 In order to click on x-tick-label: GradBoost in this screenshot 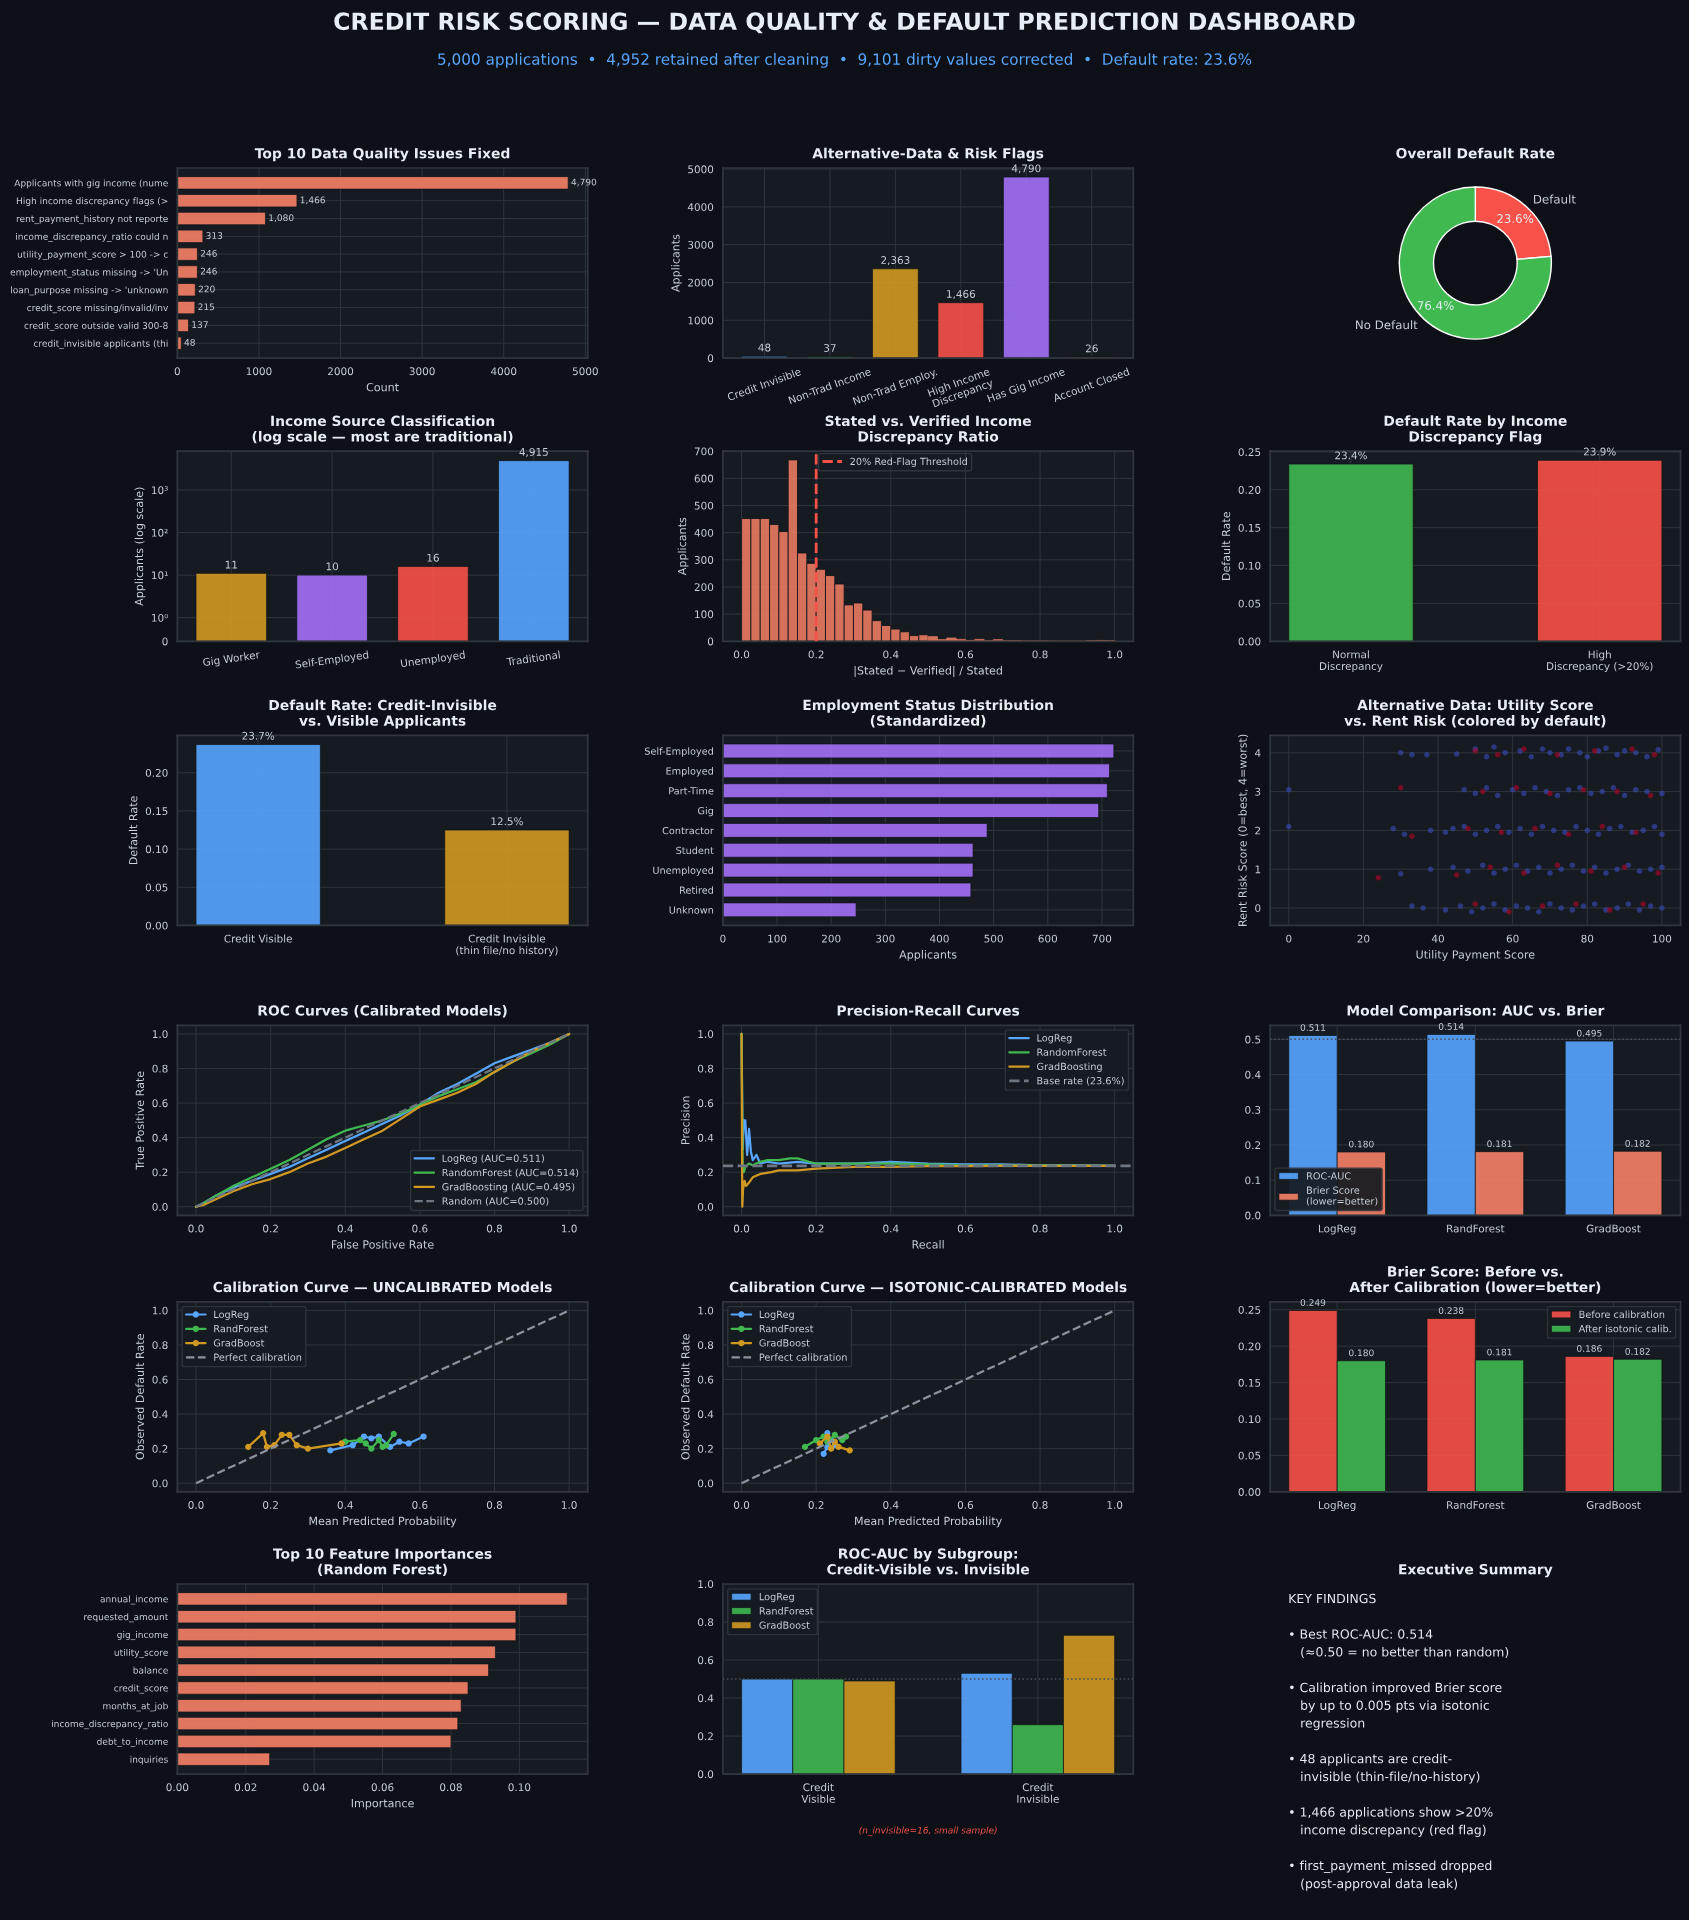, I will do `click(1613, 1504)`.